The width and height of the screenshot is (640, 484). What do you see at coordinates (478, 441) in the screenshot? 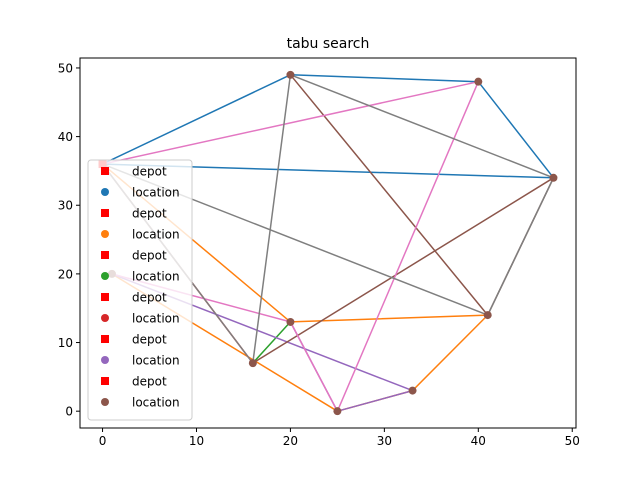
I see `x-tick-label: 40` at bounding box center [478, 441].